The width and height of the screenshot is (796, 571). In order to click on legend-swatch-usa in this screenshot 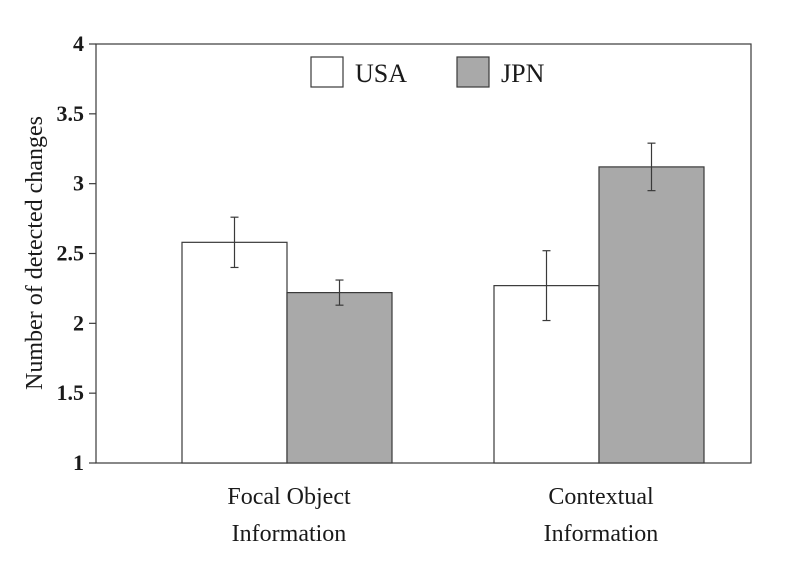, I will do `click(327, 72)`.